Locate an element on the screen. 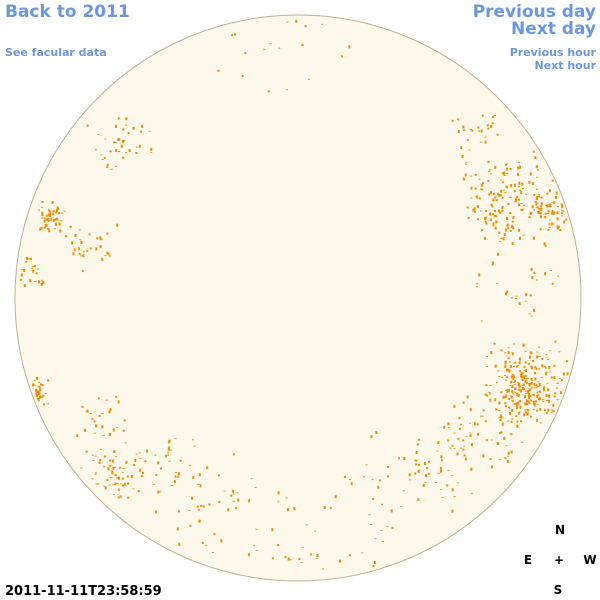 The image size is (600, 600). back-link: Back to 2011 is located at coordinates (67, 12).